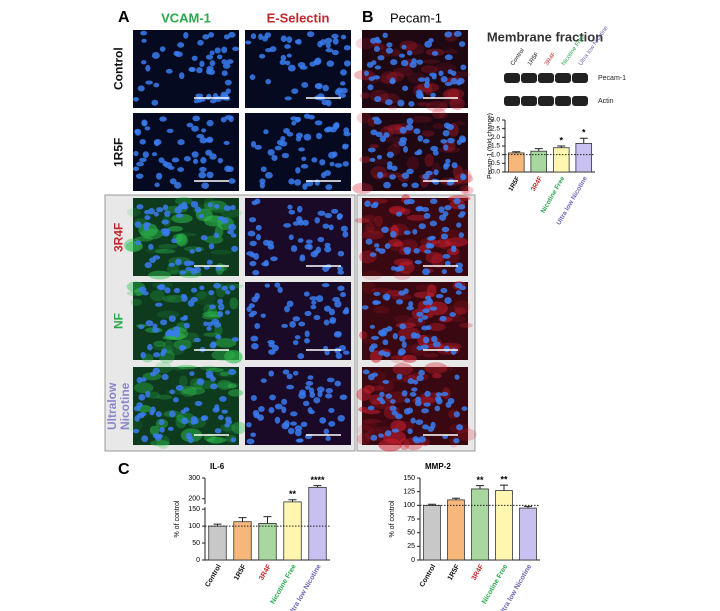 This screenshot has width=720, height=611. What do you see at coordinates (495, 584) in the screenshot?
I see `x-tick-label: Nicotine Free` at bounding box center [495, 584].